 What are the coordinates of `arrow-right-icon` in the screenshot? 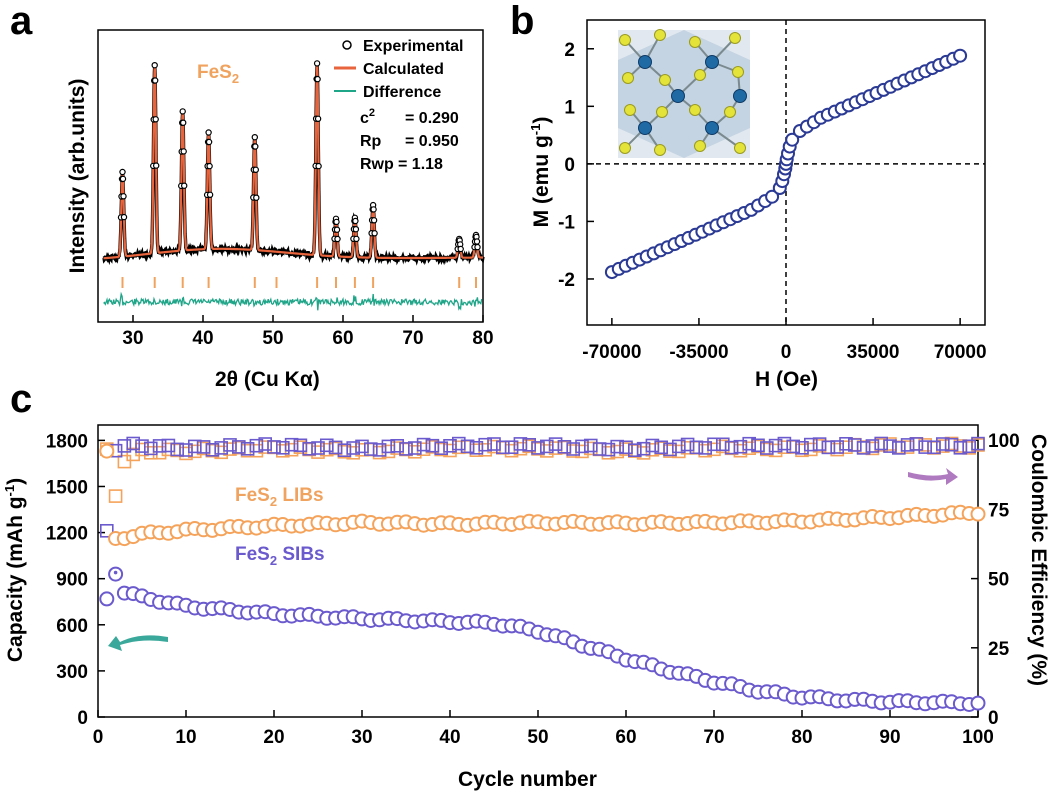 It's located at (933, 476).